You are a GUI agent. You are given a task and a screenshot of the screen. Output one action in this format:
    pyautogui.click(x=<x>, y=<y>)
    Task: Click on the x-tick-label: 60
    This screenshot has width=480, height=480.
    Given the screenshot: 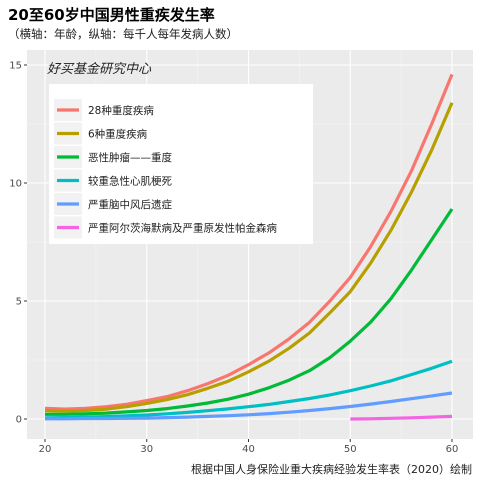 What is the action you would take?
    pyautogui.click(x=452, y=449)
    